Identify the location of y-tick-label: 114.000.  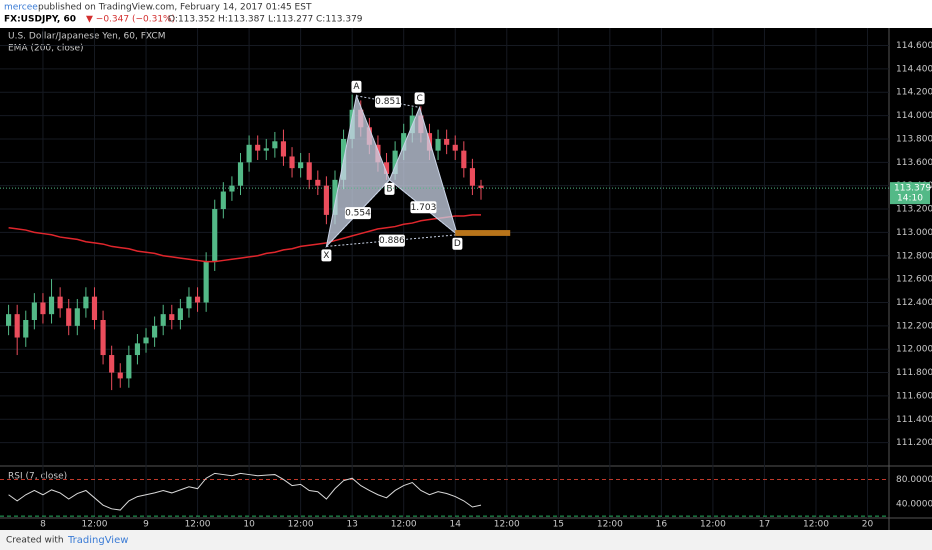
(914, 116).